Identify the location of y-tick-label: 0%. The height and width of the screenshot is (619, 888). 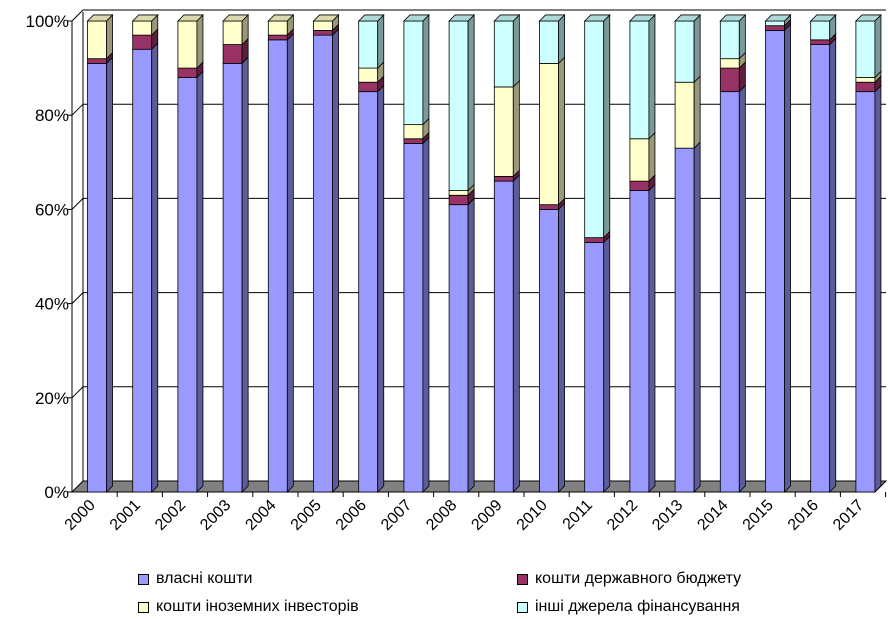
(56, 492).